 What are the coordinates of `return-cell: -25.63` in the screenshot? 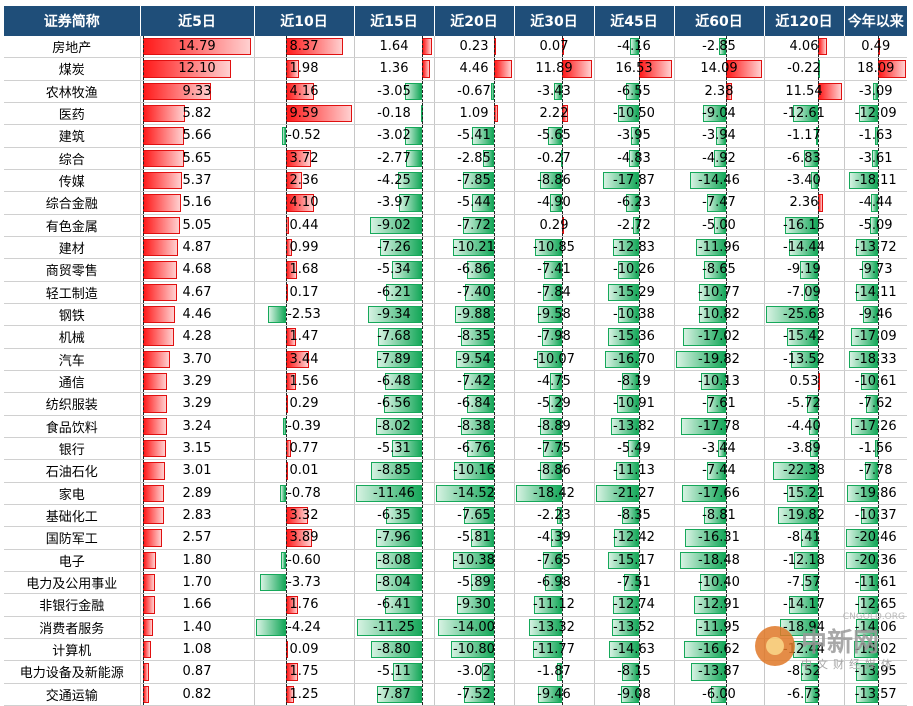 It's located at (803, 315).